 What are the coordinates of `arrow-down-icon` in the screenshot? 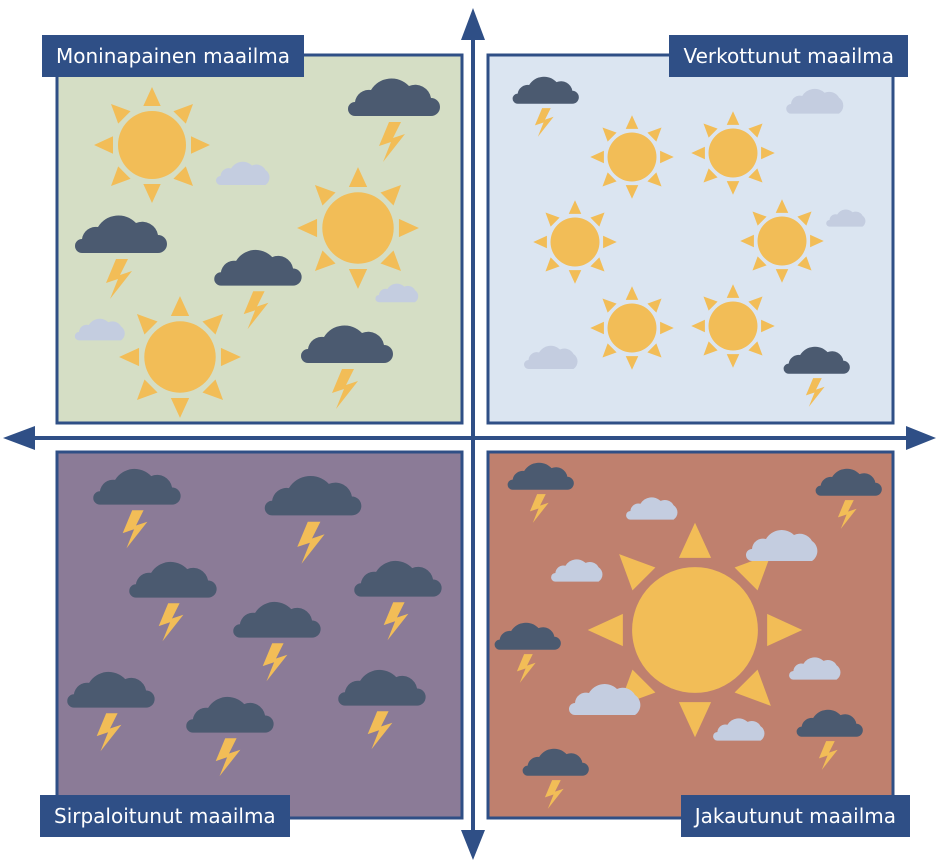 It's located at (473, 845).